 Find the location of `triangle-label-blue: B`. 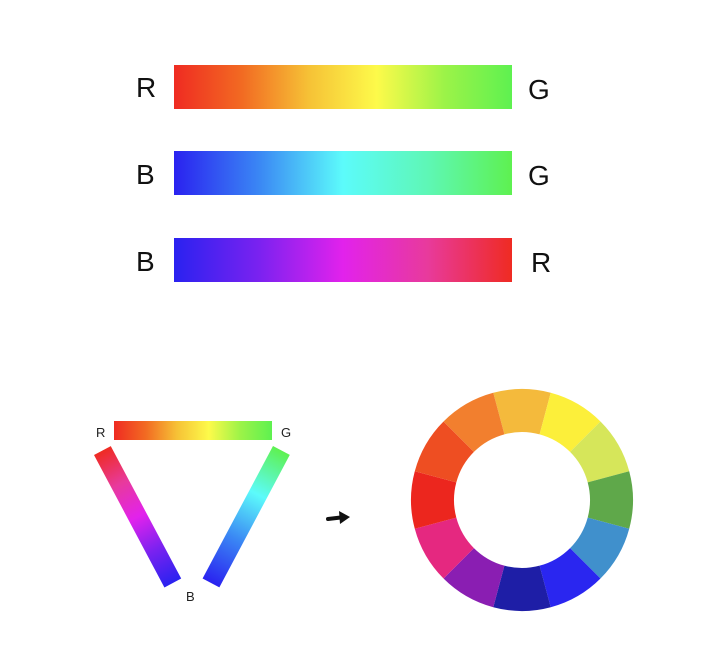

triangle-label-blue: B is located at coordinates (190, 596).